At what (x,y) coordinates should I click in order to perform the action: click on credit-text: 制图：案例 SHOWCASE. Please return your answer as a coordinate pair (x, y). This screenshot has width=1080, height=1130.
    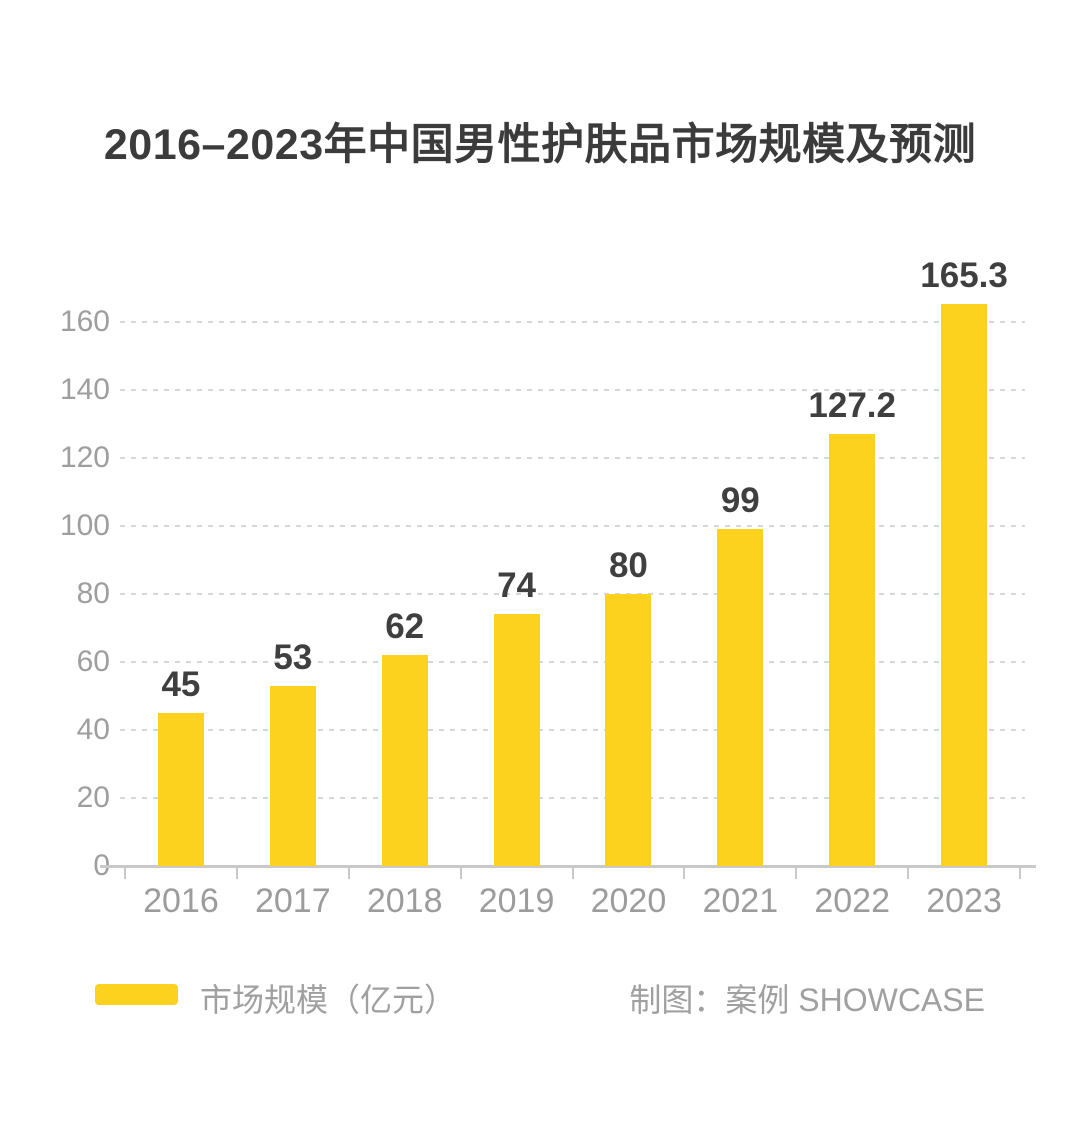
    Looking at the image, I should click on (807, 1000).